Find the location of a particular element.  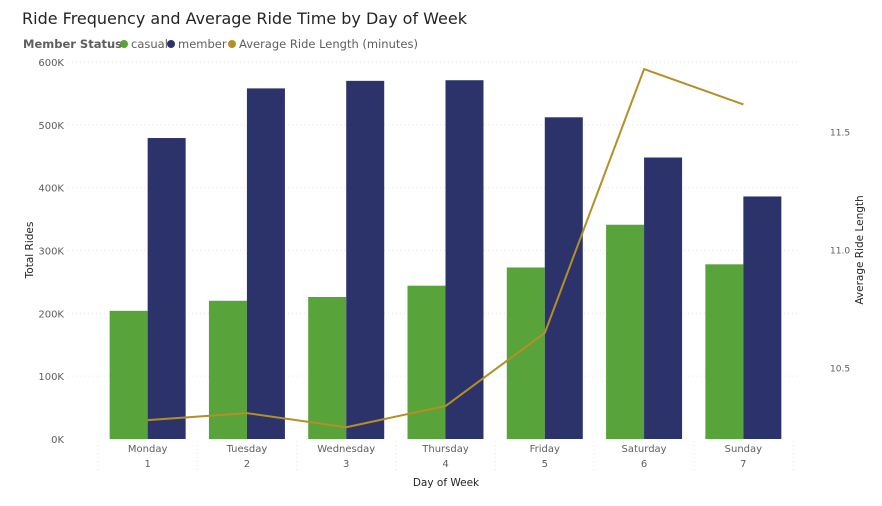

y-right-tick-label: 11.5 is located at coordinates (840, 134).